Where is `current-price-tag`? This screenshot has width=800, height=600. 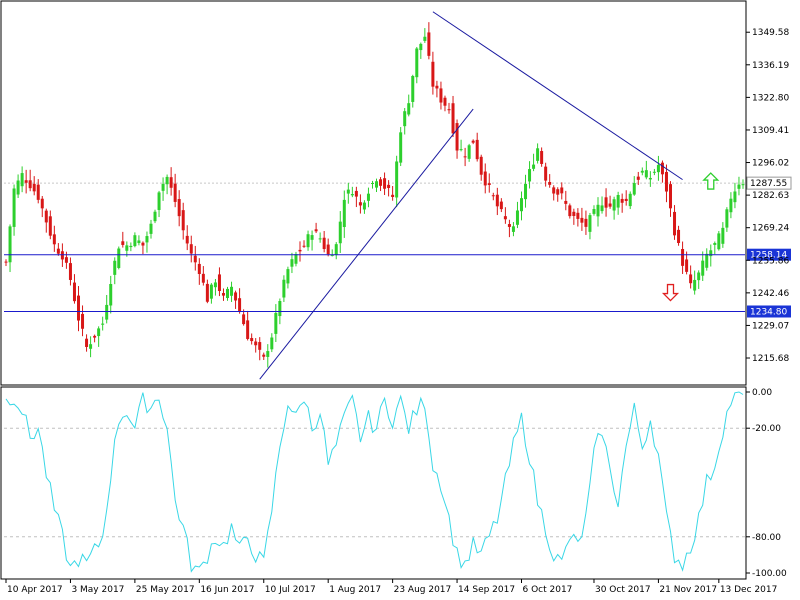
current-price-tag is located at coordinates (769, 183).